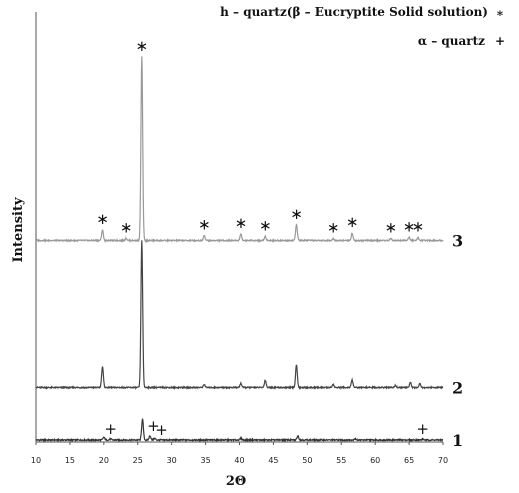 This screenshot has height=493, width=519. Describe the element at coordinates (236, 481) in the screenshot. I see `x-axis-title: 2Θ` at that location.